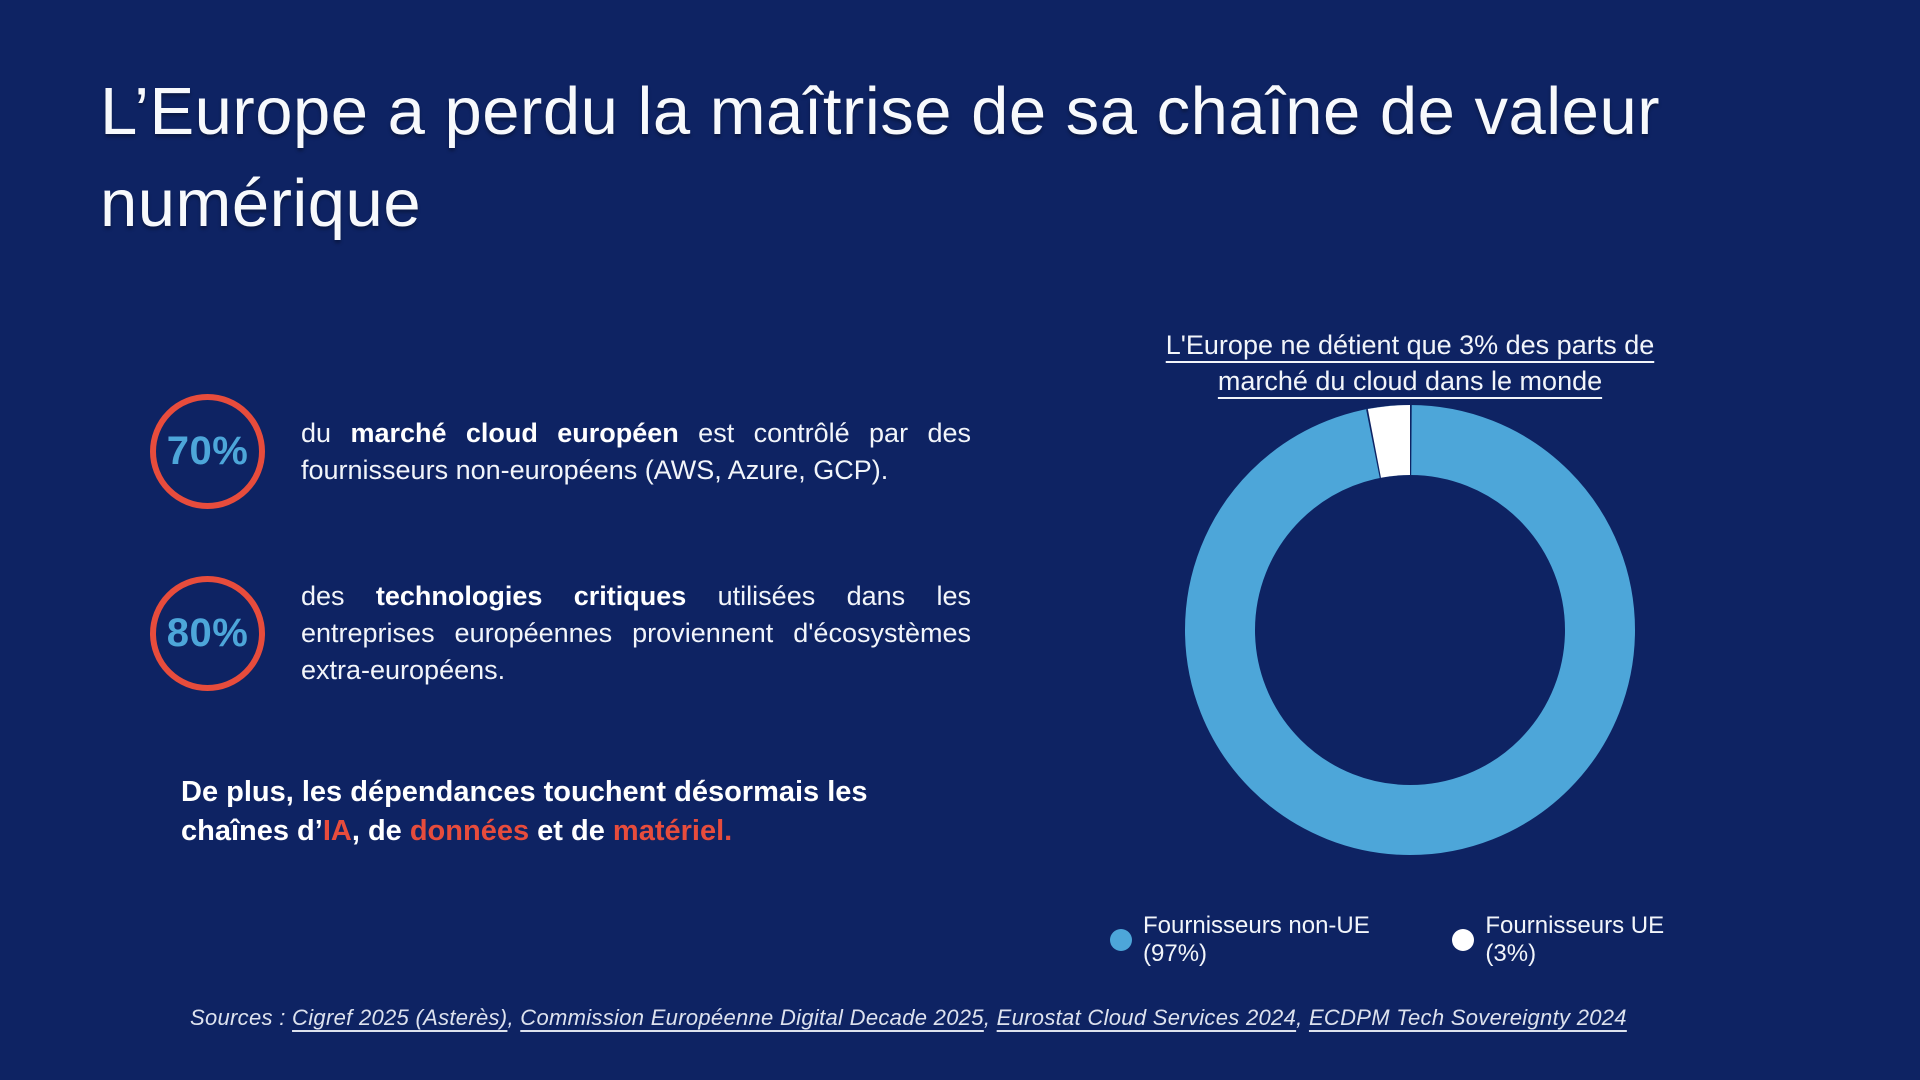 This screenshot has height=1080, width=1920. Describe the element at coordinates (514, 432) in the screenshot. I see `stat-text-cloud-bold: marché cloud européen` at that location.